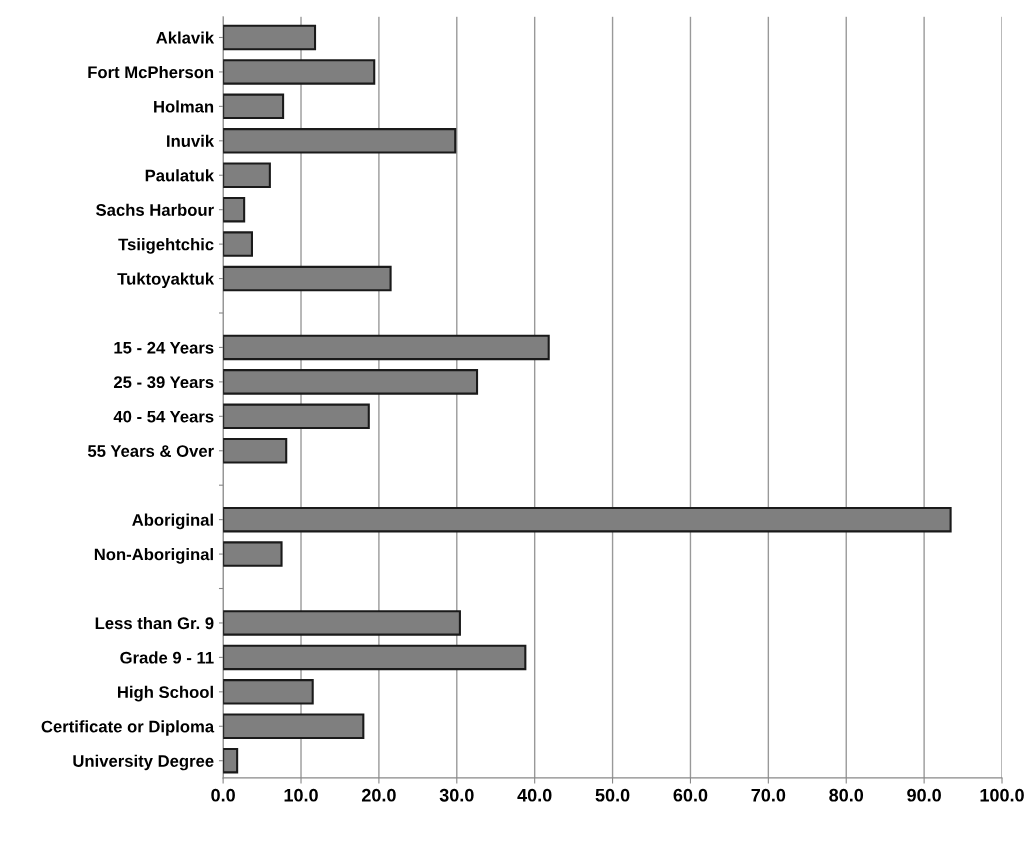  What do you see at coordinates (223, 795) in the screenshot?
I see `x-tick-label: 0.0` at bounding box center [223, 795].